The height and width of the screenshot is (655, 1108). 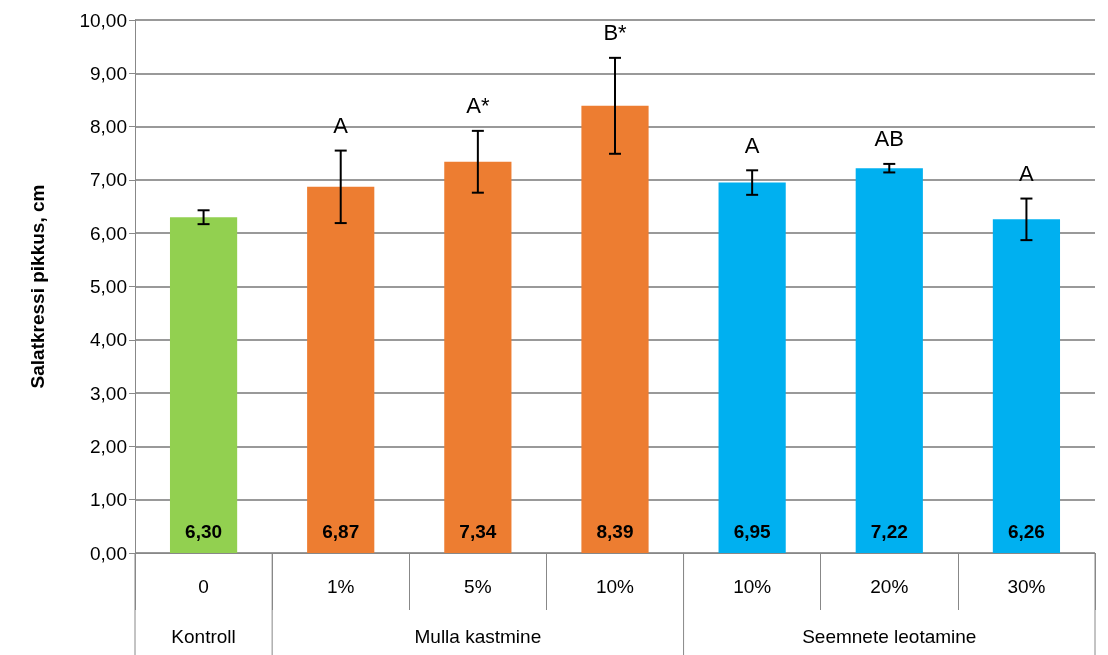 What do you see at coordinates (889, 586) in the screenshot?
I see `x-tick-label: 20%` at bounding box center [889, 586].